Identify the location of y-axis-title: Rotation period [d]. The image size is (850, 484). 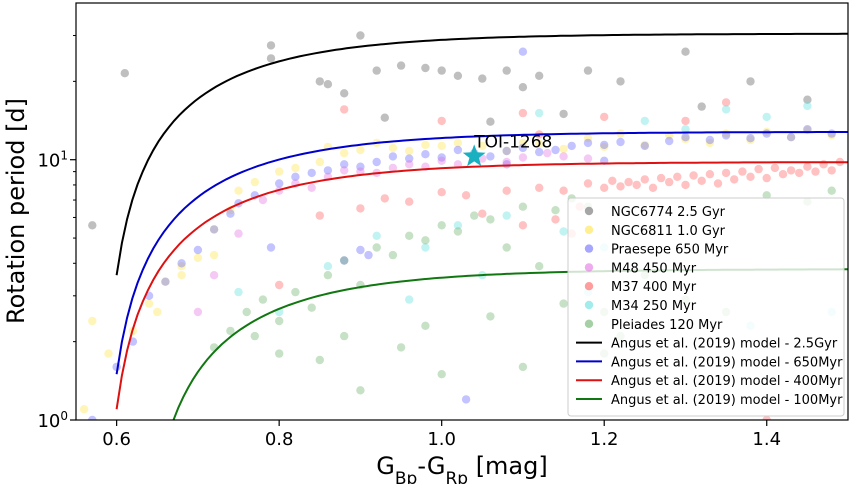
(16, 211).